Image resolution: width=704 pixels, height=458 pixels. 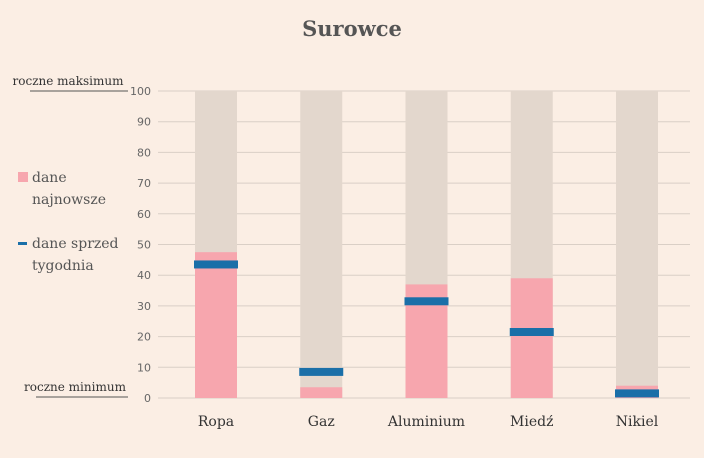 What do you see at coordinates (75, 244) in the screenshot?
I see `legend-label-week-line1: dane sprzed` at bounding box center [75, 244].